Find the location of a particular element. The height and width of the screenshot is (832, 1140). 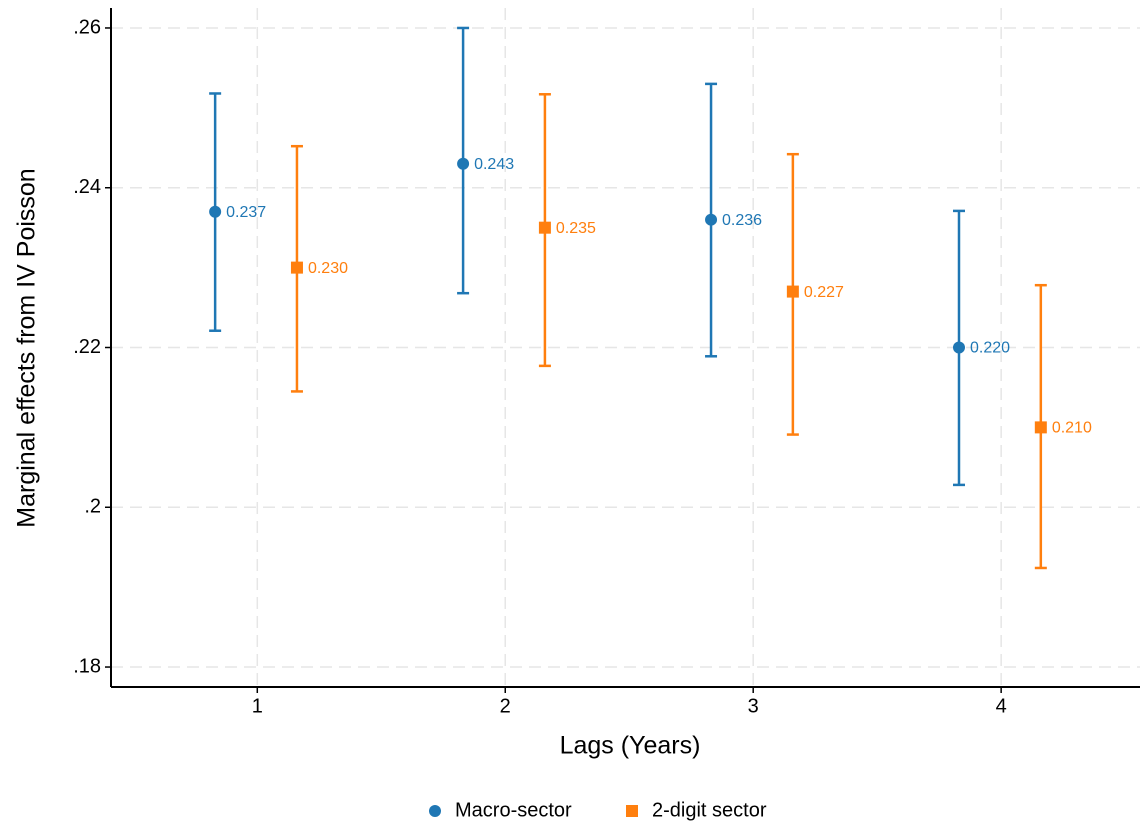

legend-label: 2-digit sector is located at coordinates (709, 810).